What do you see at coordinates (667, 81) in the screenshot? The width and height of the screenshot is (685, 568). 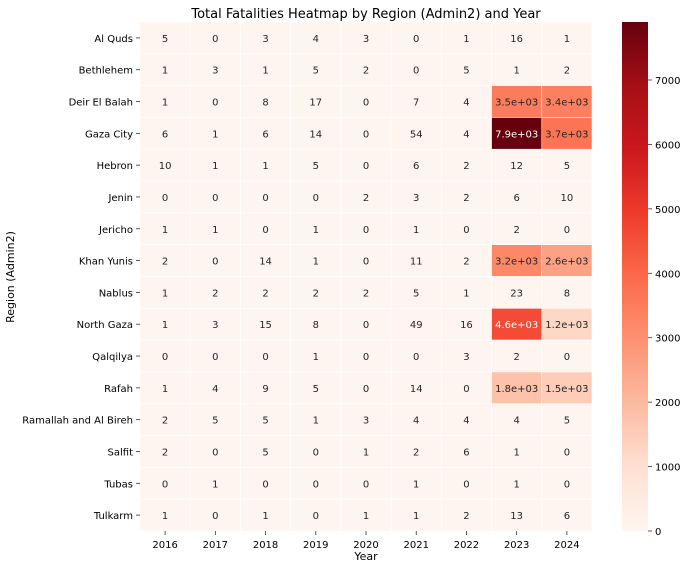 I see `colorbar-tick-label: 7000` at bounding box center [667, 81].